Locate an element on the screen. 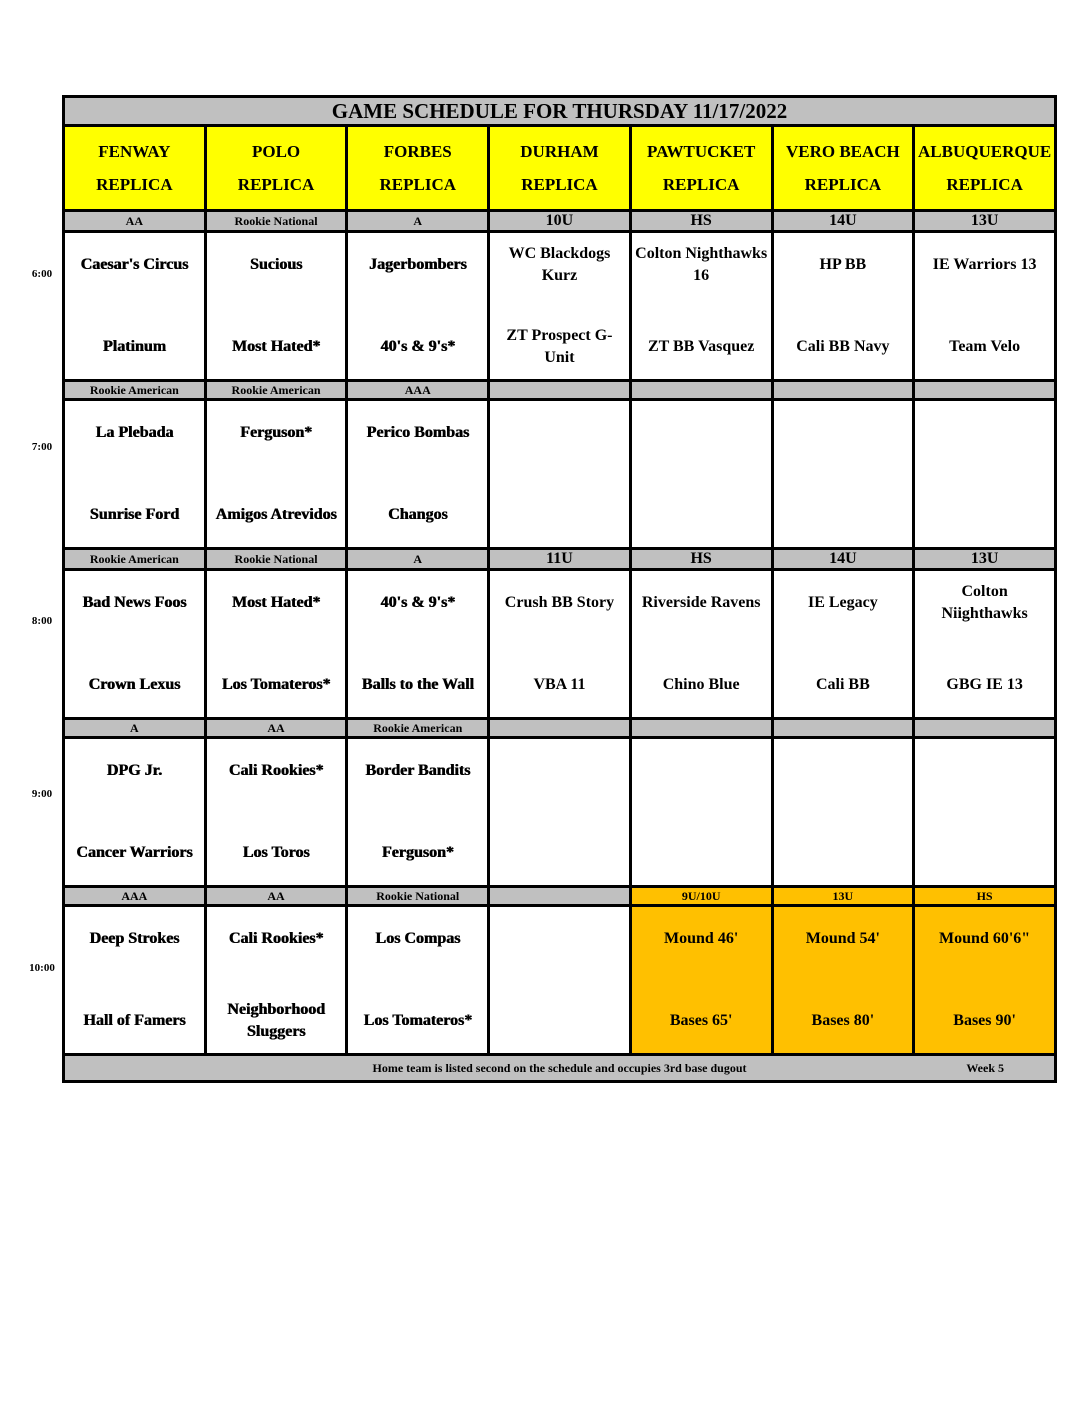 This screenshot has height=1408, width=1088. game-cell: Deep Strokes Hall of Famers is located at coordinates (134, 980).